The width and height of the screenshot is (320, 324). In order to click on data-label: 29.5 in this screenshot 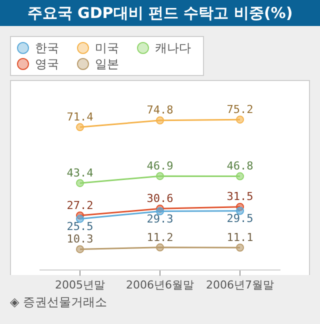, I will do `click(240, 219)`.